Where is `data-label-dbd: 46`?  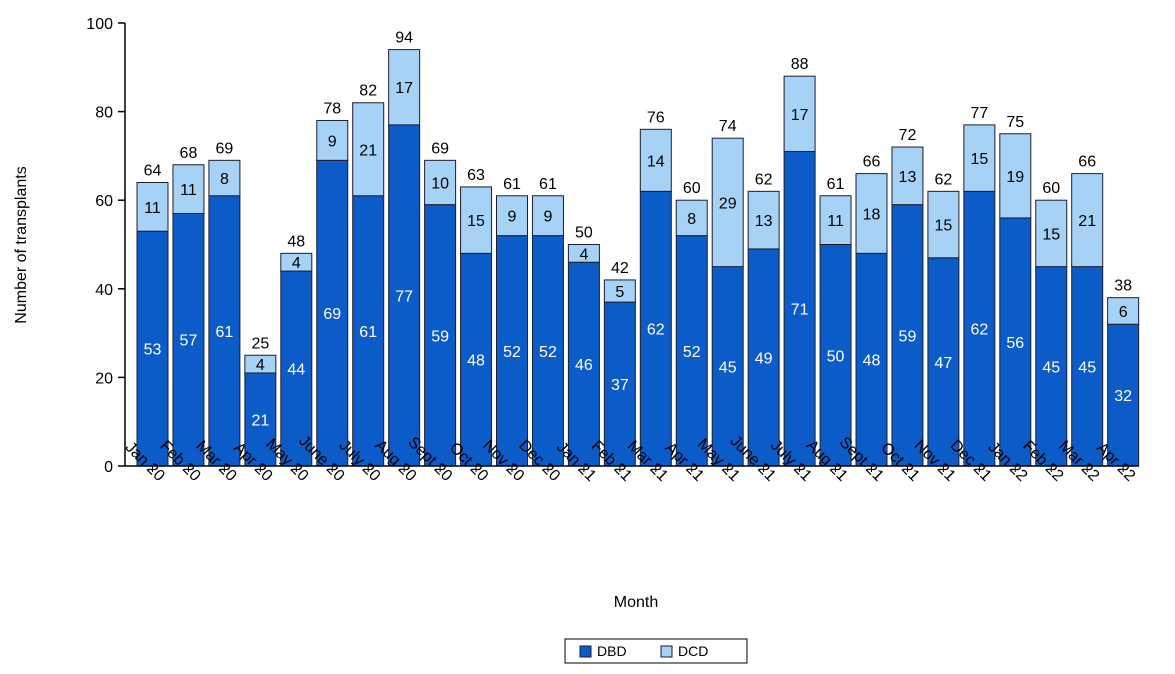 data-label-dbd: 46 is located at coordinates (584, 365).